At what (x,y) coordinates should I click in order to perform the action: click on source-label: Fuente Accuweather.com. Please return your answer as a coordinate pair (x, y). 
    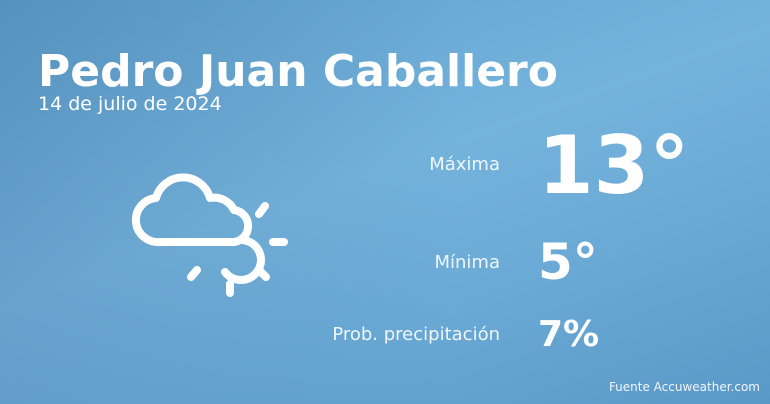
    Looking at the image, I should click on (684, 387).